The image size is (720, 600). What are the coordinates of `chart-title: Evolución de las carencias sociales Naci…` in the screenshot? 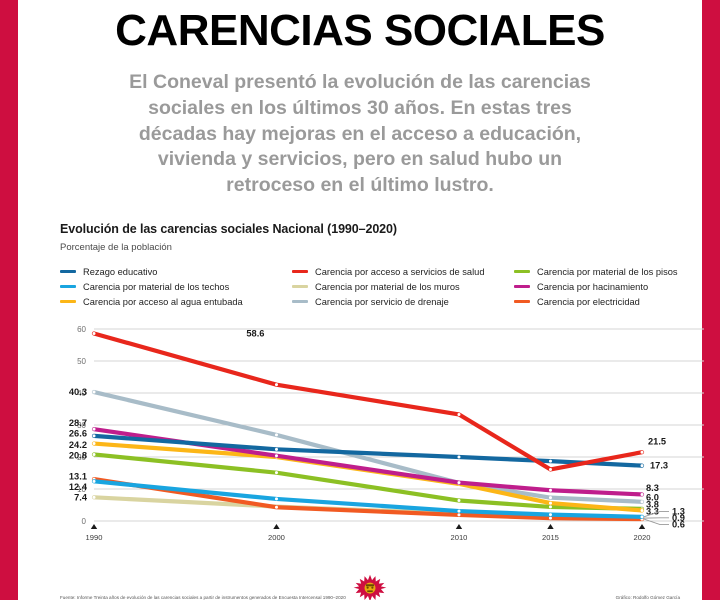 It's located at (228, 229).